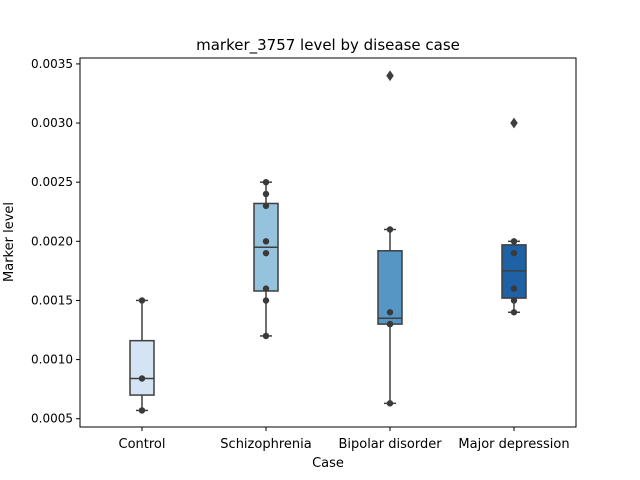 Image resolution: width=640 pixels, height=480 pixels. Describe the element at coordinates (52, 300) in the screenshot. I see `y-tick-label: 0.0015` at that location.